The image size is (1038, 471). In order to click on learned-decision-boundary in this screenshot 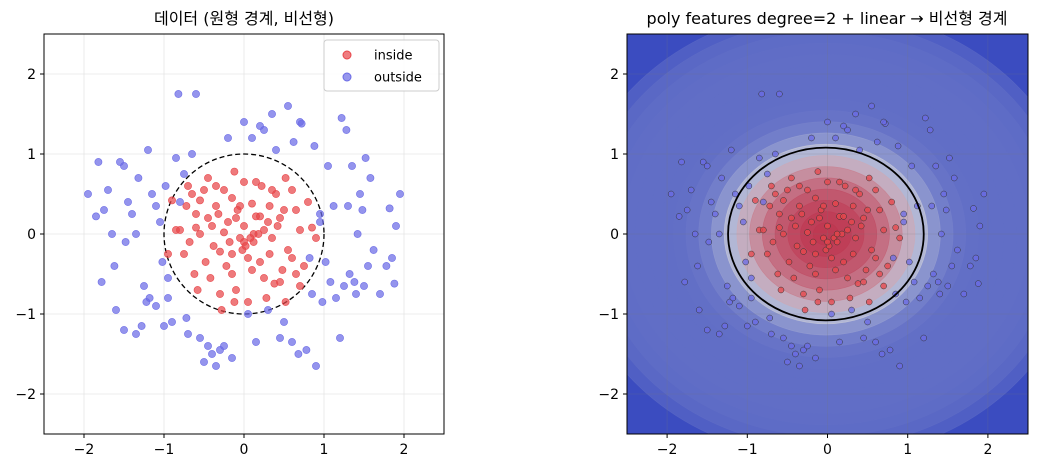, I will do `click(826, 234)`.